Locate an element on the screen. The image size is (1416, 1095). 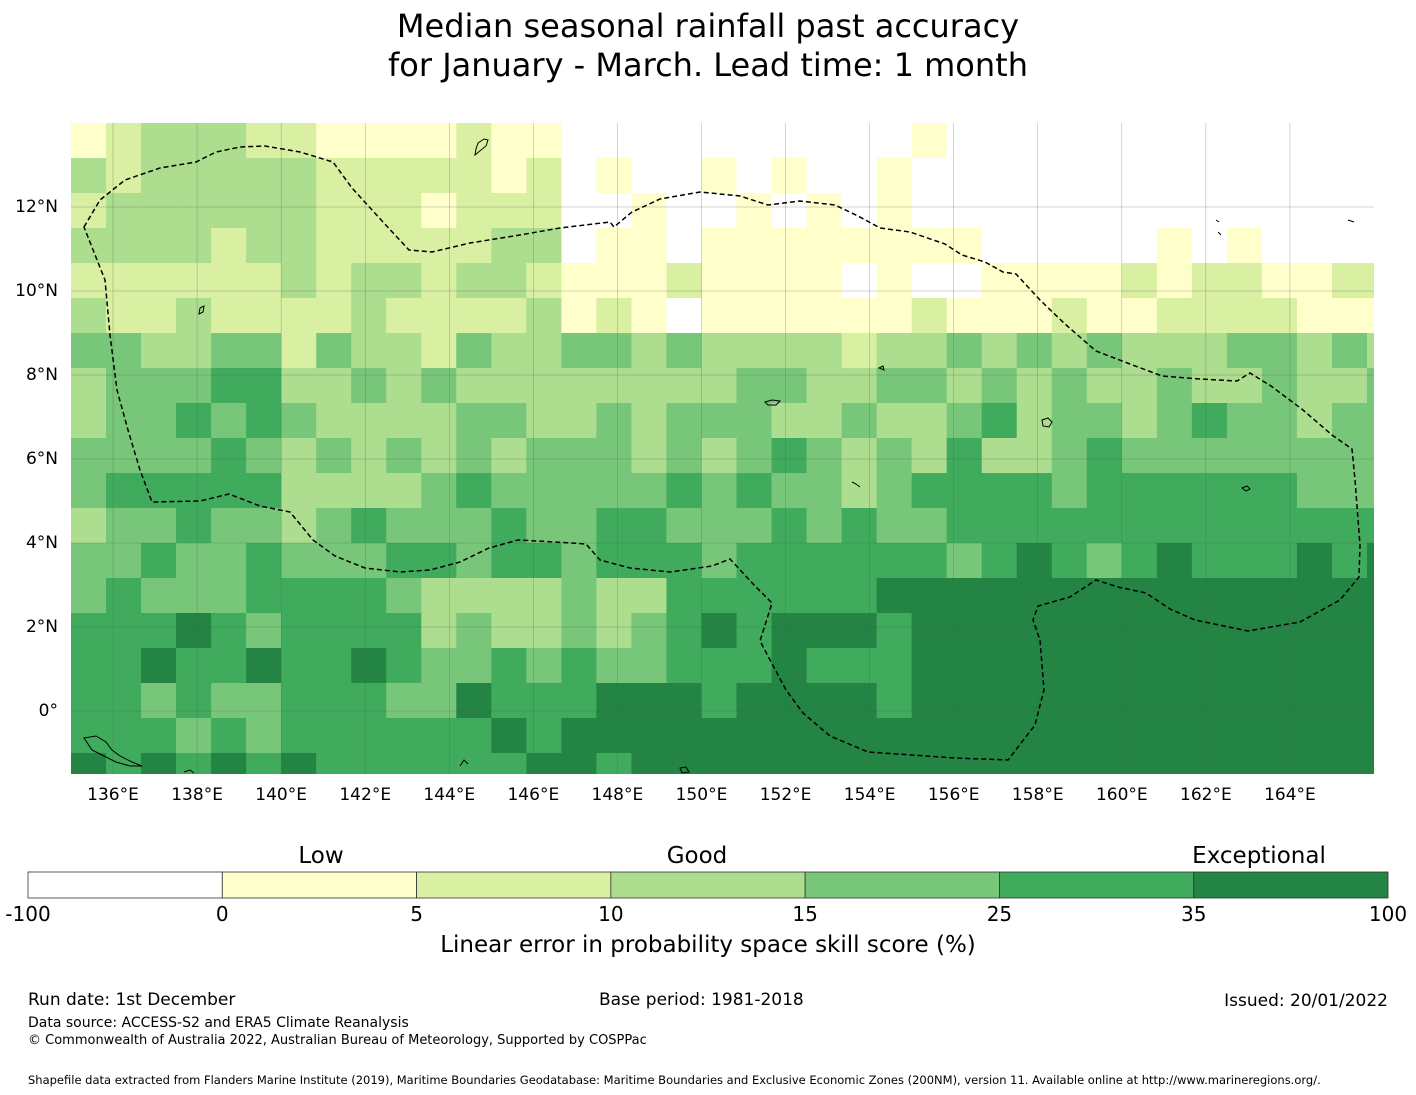
base-period: Base period: 1981-2018 is located at coordinates (701, 1000).